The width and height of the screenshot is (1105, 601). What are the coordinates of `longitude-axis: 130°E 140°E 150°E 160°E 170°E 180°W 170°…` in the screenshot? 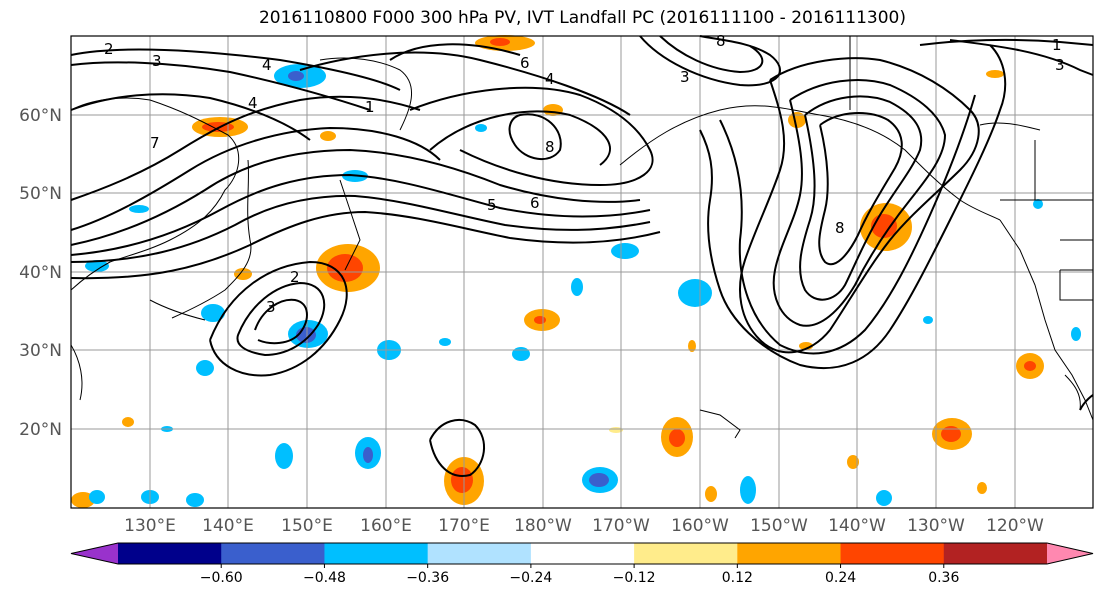 It's located at (584, 526).